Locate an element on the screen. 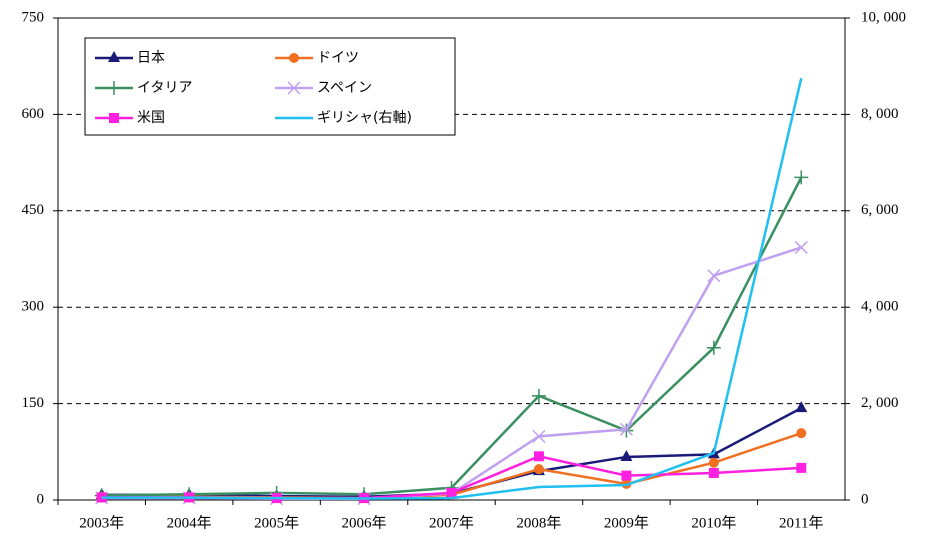  y2-tick-label: 6, 000 is located at coordinates (880, 210).